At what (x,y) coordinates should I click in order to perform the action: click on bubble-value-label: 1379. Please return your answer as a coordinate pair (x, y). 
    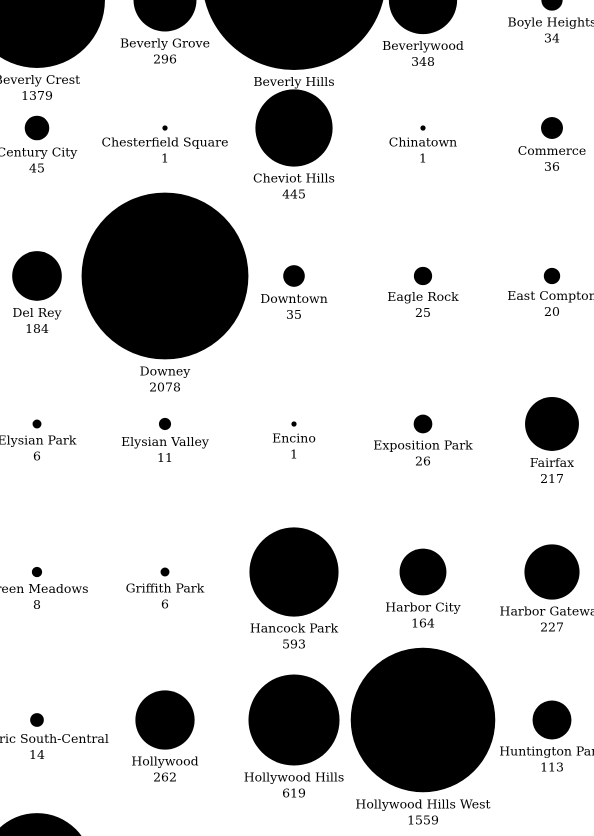
    Looking at the image, I should click on (37, 95).